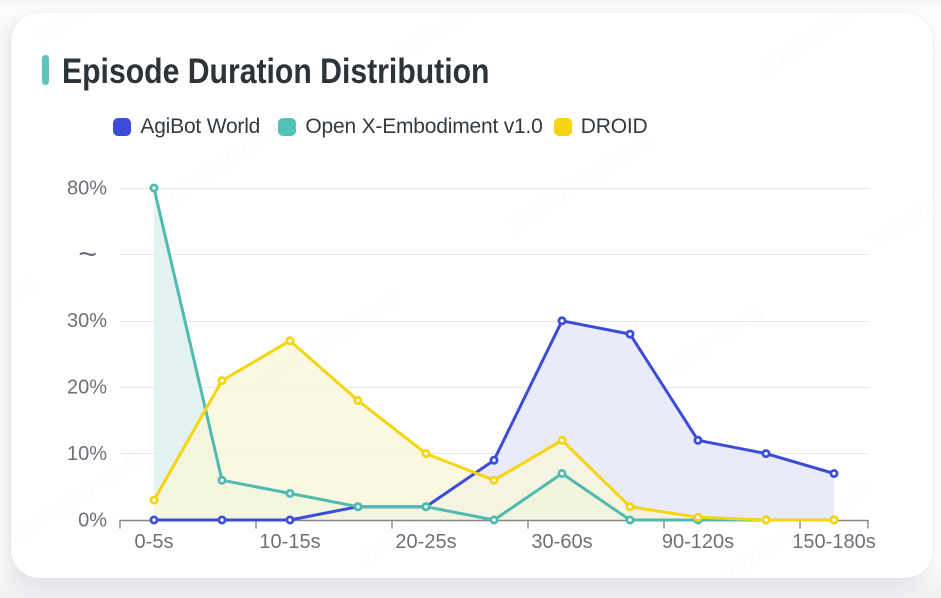 The width and height of the screenshot is (941, 598). I want to click on svg-text: 0-5s, so click(154, 542).